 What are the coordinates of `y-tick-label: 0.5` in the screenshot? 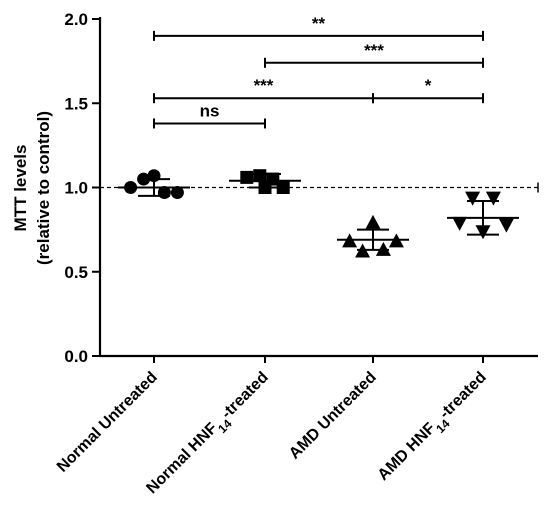 It's located at (76, 272).